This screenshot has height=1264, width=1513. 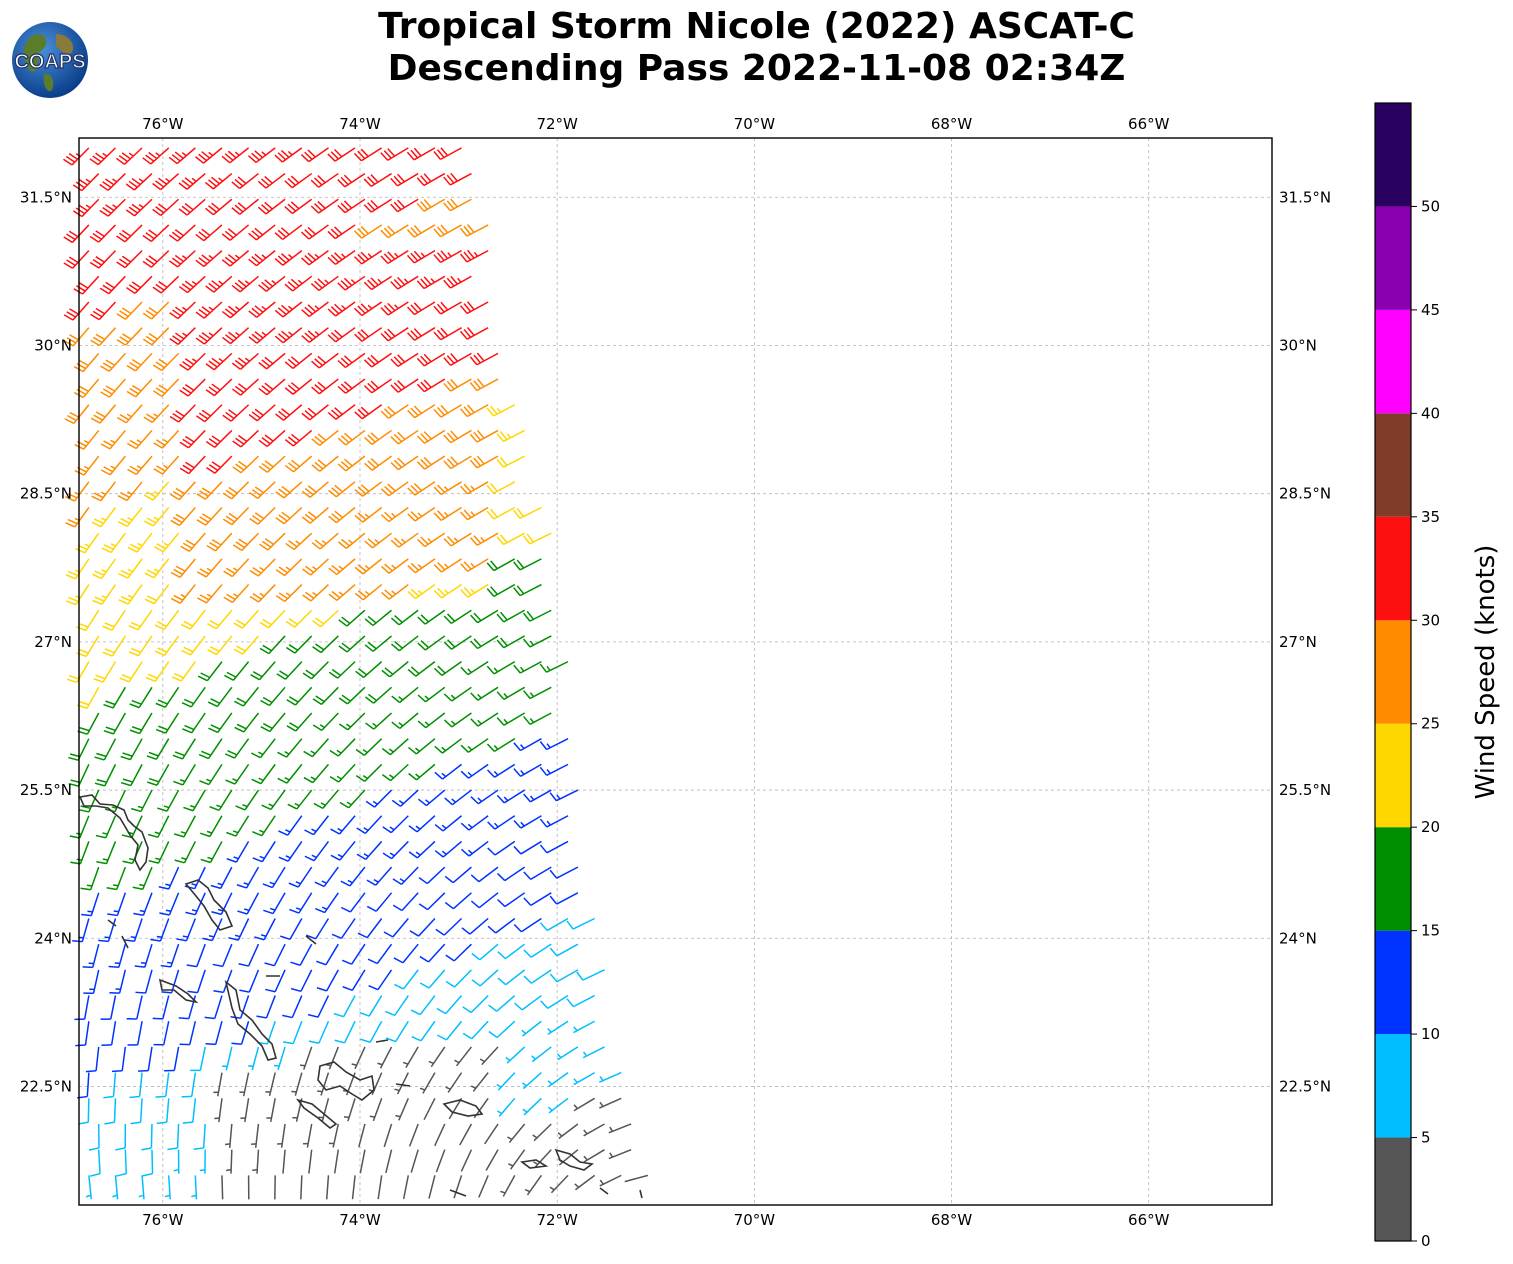 I want to click on lat-tick-label-left: 30°N, so click(x=53, y=345).